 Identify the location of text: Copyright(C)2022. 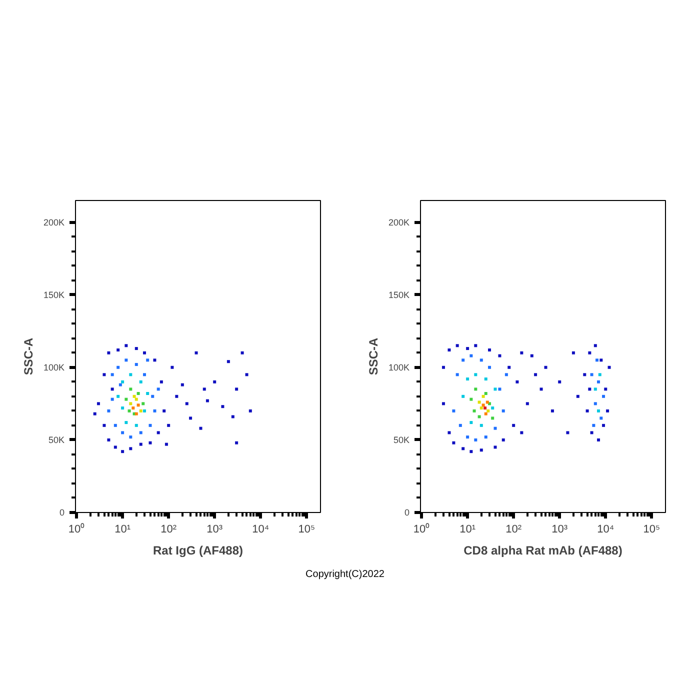
(345, 575).